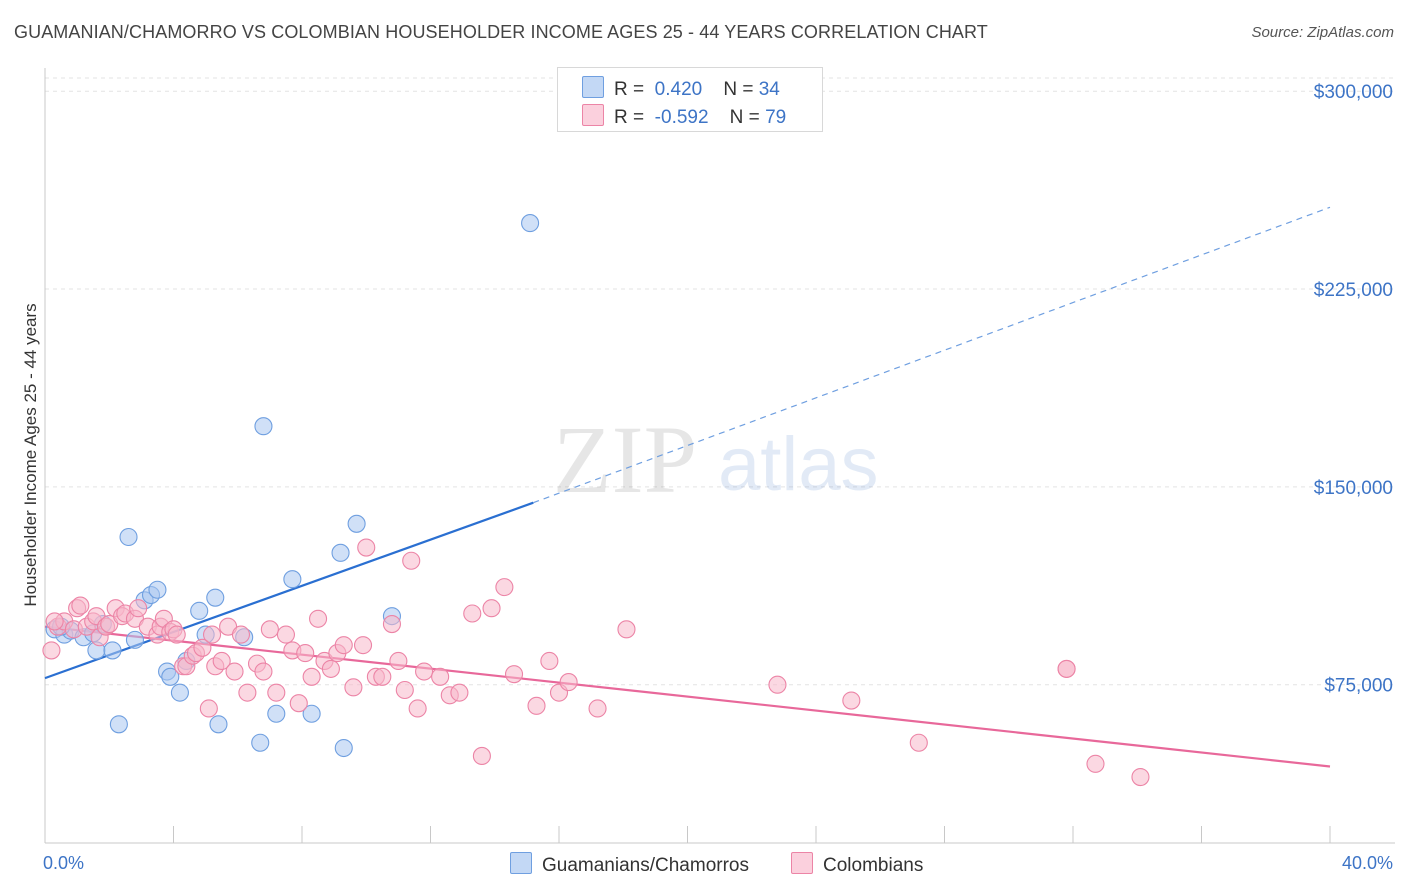  Describe the element at coordinates (63, 863) in the screenshot. I see `x-tick-label-start: 0.0%` at that location.